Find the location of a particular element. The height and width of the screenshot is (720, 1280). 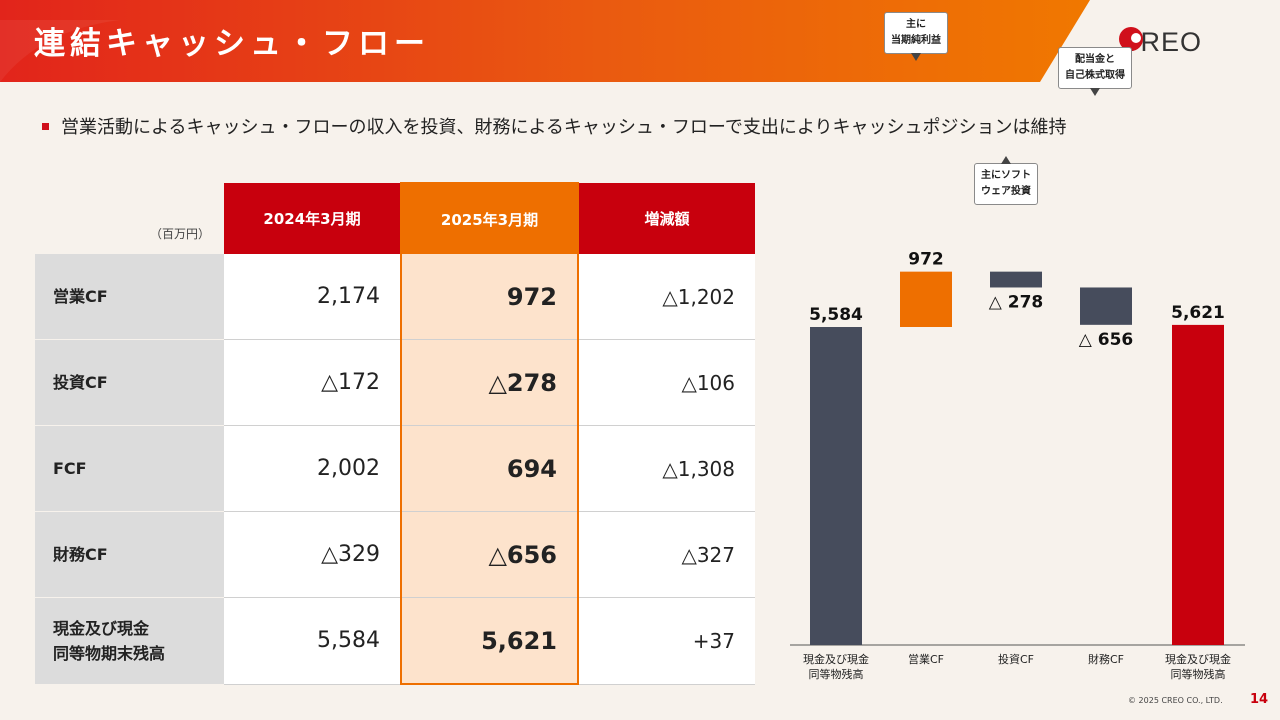

cell-diff: △327 is located at coordinates (666, 554).